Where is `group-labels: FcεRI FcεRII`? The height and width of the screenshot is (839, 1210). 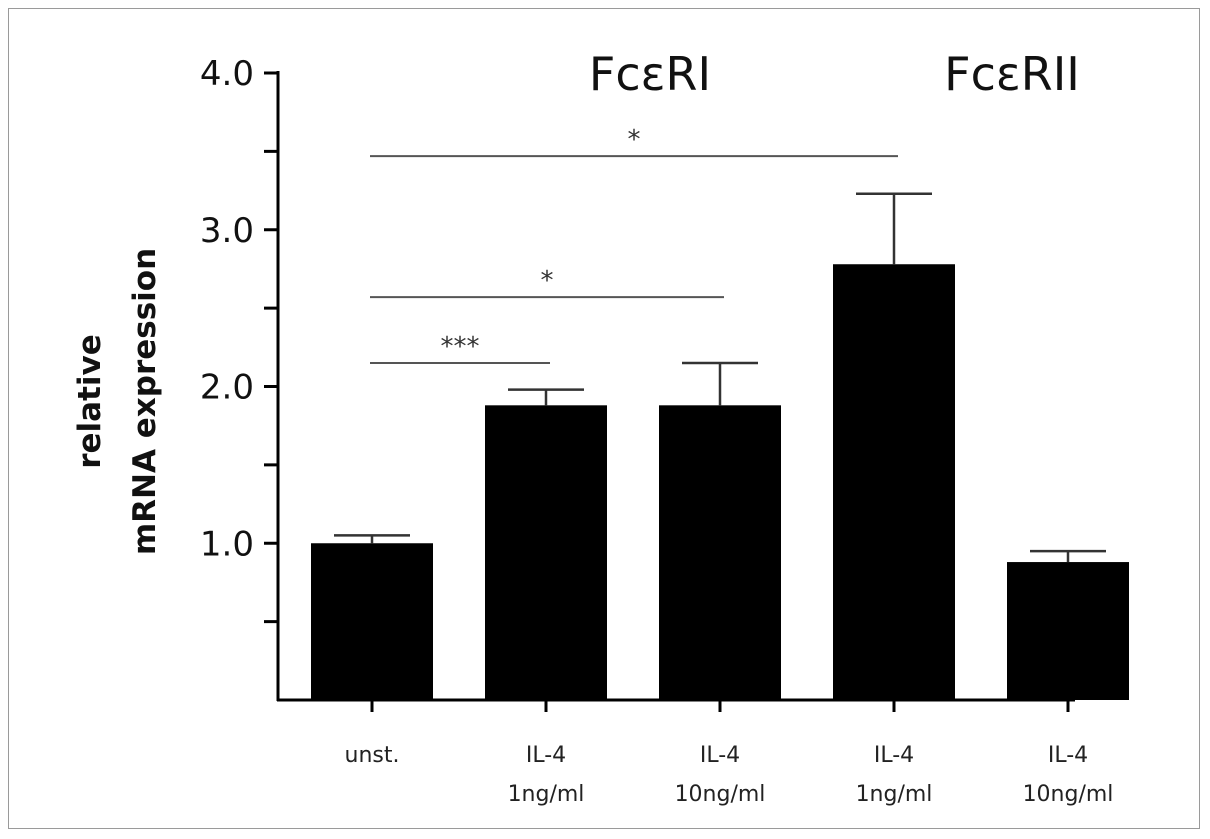
group-labels: FcεRI FcεRII is located at coordinates (834, 74).